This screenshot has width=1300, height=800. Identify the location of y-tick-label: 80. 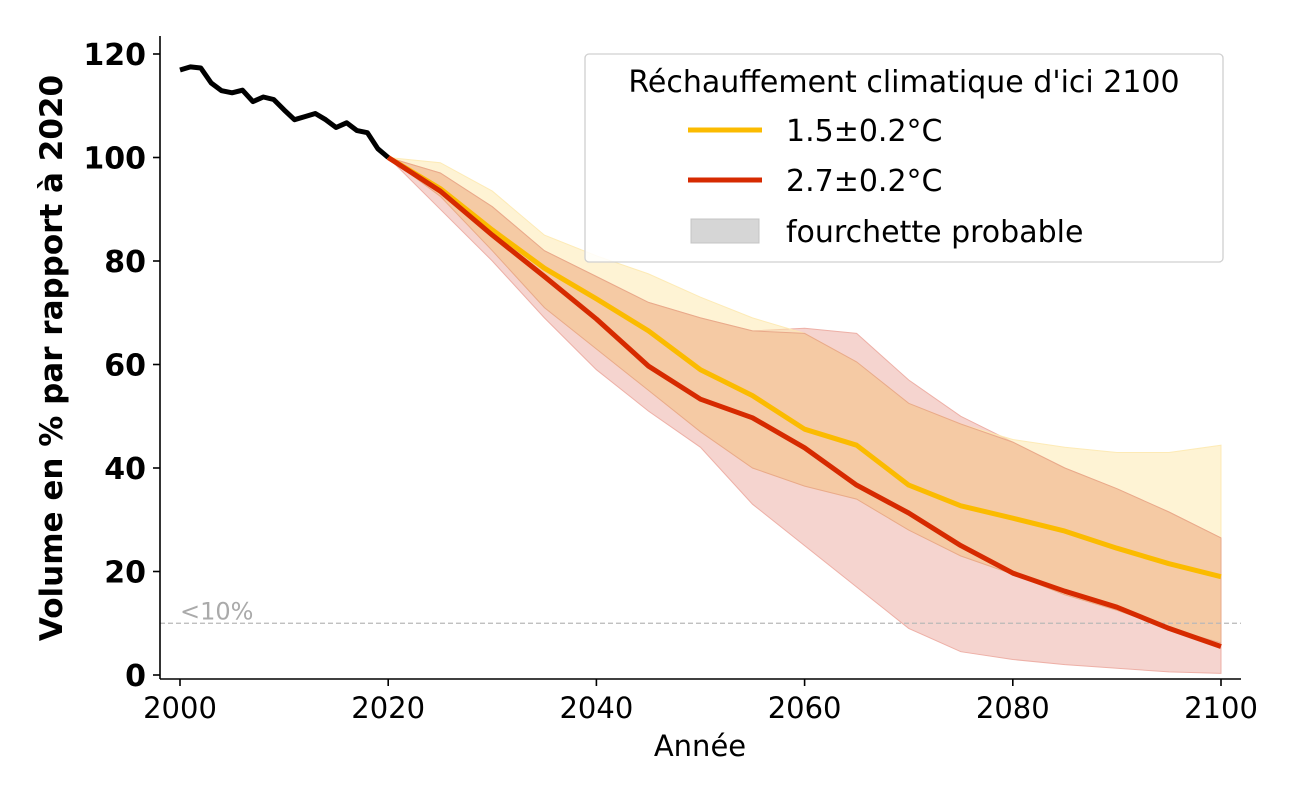
(125, 262).